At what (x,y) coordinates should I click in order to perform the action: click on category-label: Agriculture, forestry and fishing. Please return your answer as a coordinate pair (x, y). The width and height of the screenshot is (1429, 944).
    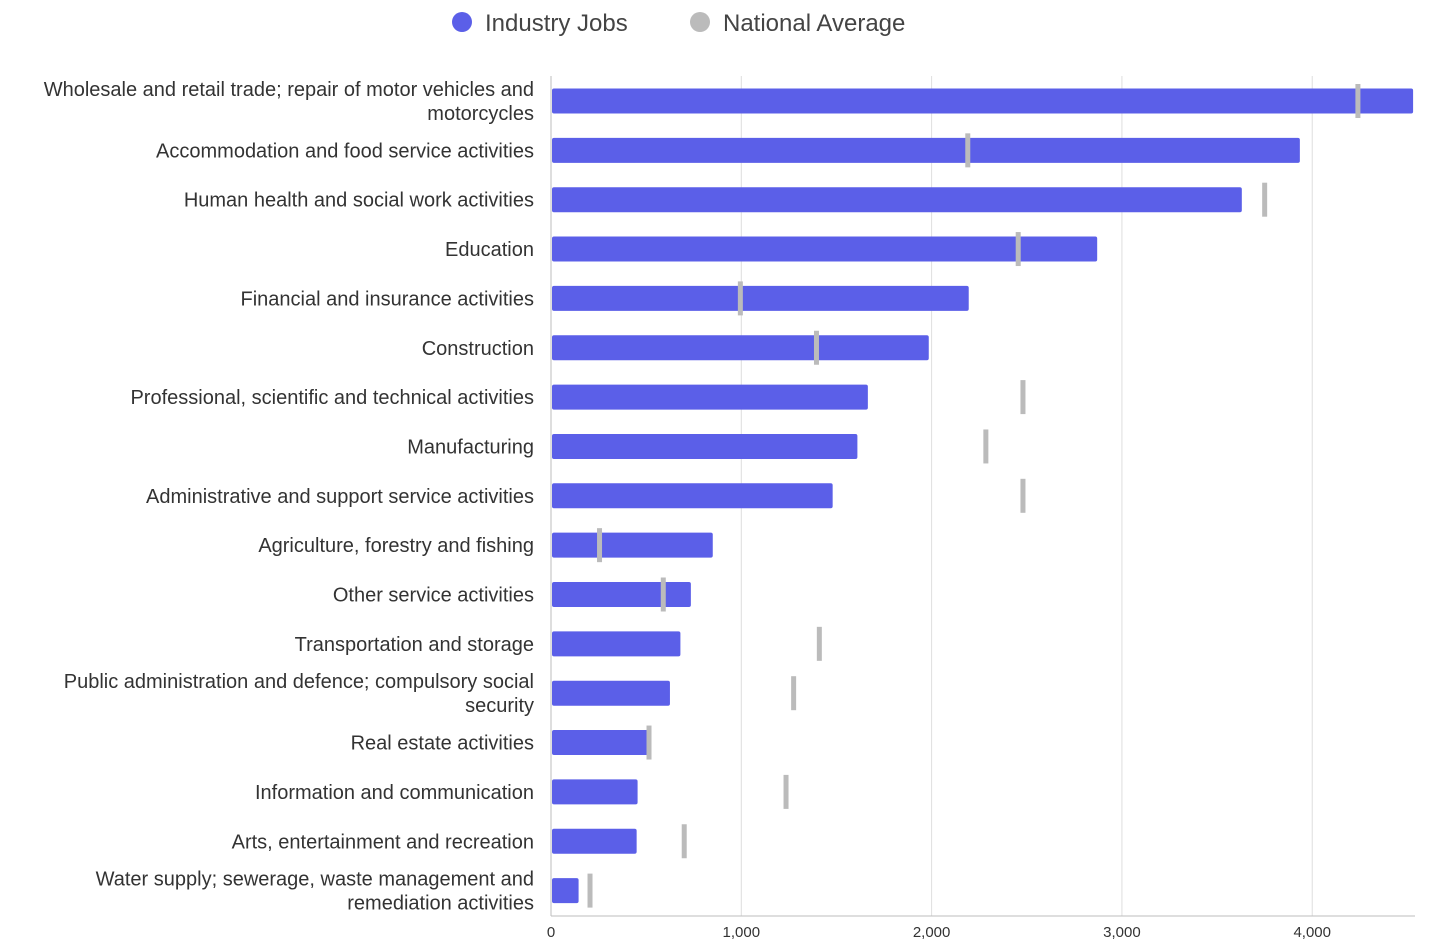
    Looking at the image, I should click on (396, 546).